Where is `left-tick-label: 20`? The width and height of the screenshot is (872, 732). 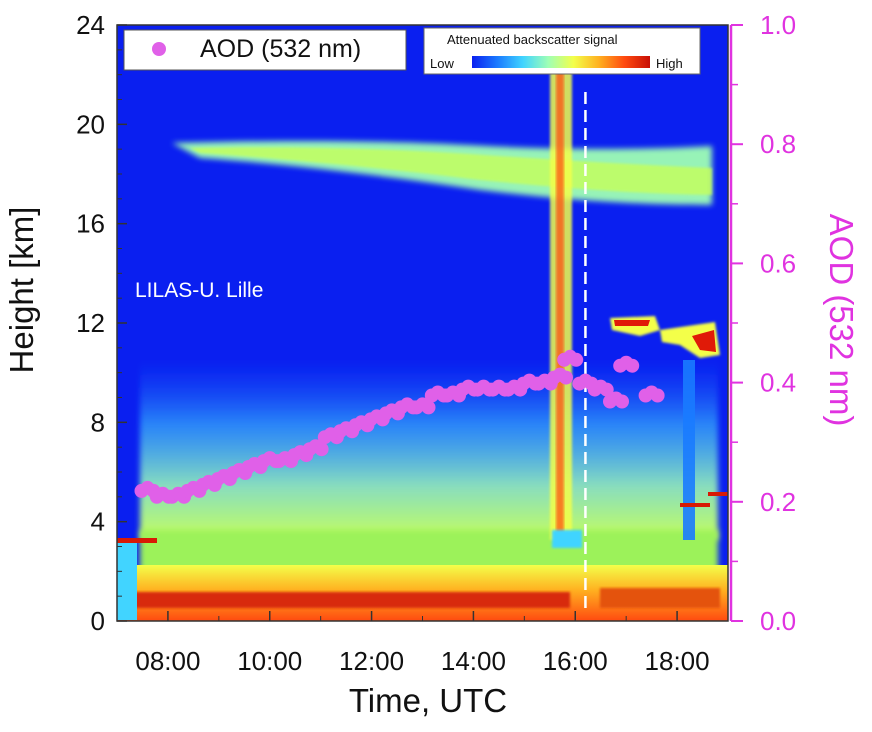 left-tick-label: 20 is located at coordinates (90, 124).